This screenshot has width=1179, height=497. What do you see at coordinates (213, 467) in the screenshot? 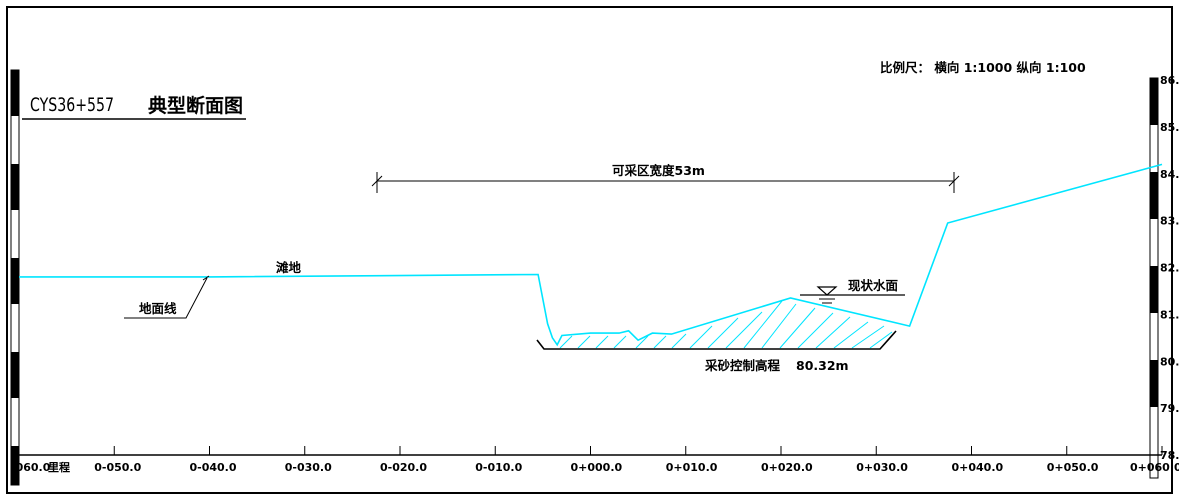
I see `chainage-tick-label: 0-040.0` at bounding box center [213, 467].